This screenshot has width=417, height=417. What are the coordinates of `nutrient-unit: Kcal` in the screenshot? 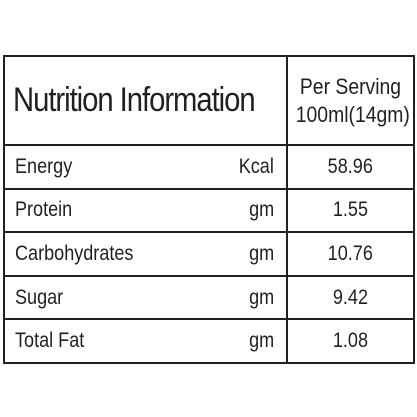 It's located at (250, 167).